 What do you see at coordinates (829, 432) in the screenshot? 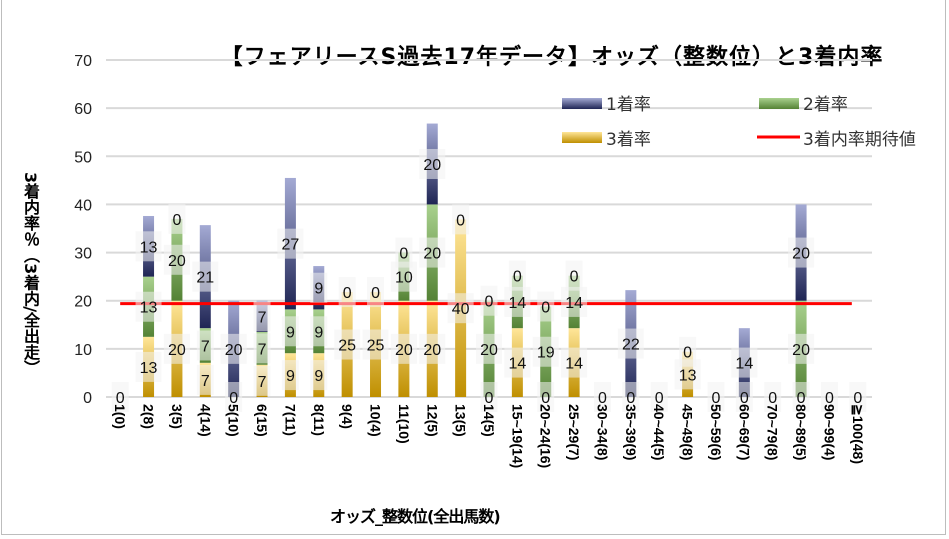
I see `x-tick-label: 90~99(4)` at bounding box center [829, 432].